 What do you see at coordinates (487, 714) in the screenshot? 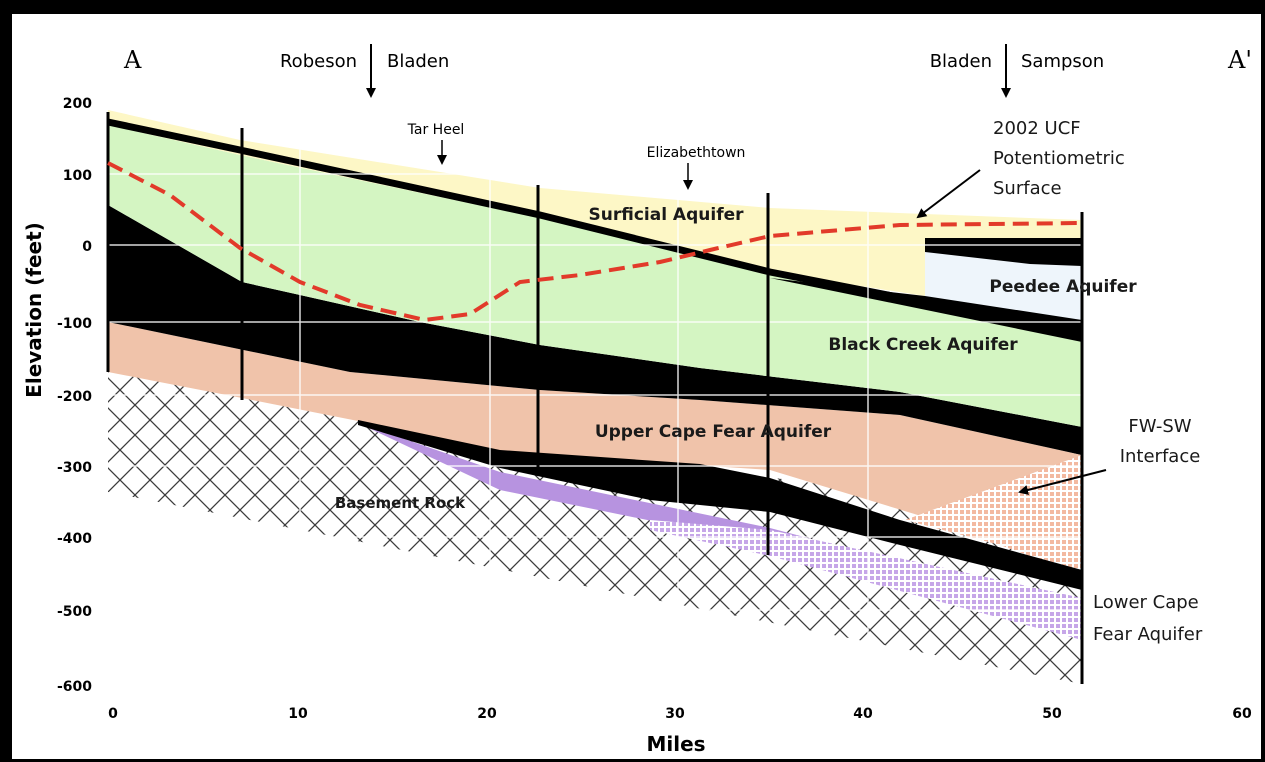
I see `x-tick: 20` at bounding box center [487, 714].